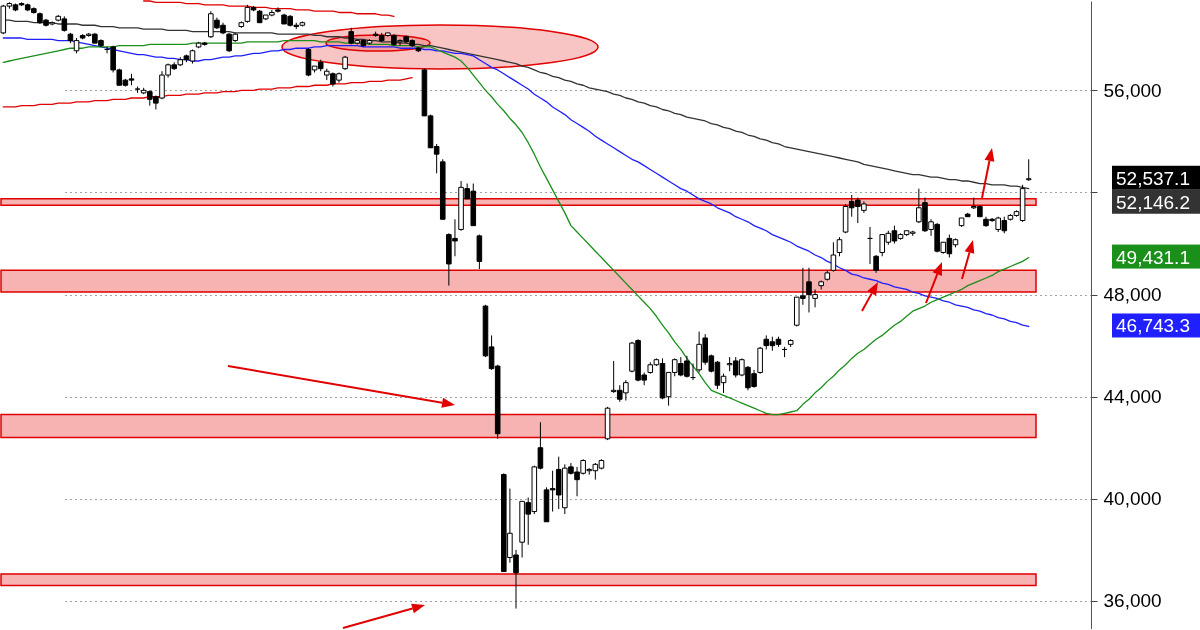 This screenshot has height=630, width=1200. Describe the element at coordinates (1153, 178) in the screenshot. I see `text: 52,537.1` at that location.